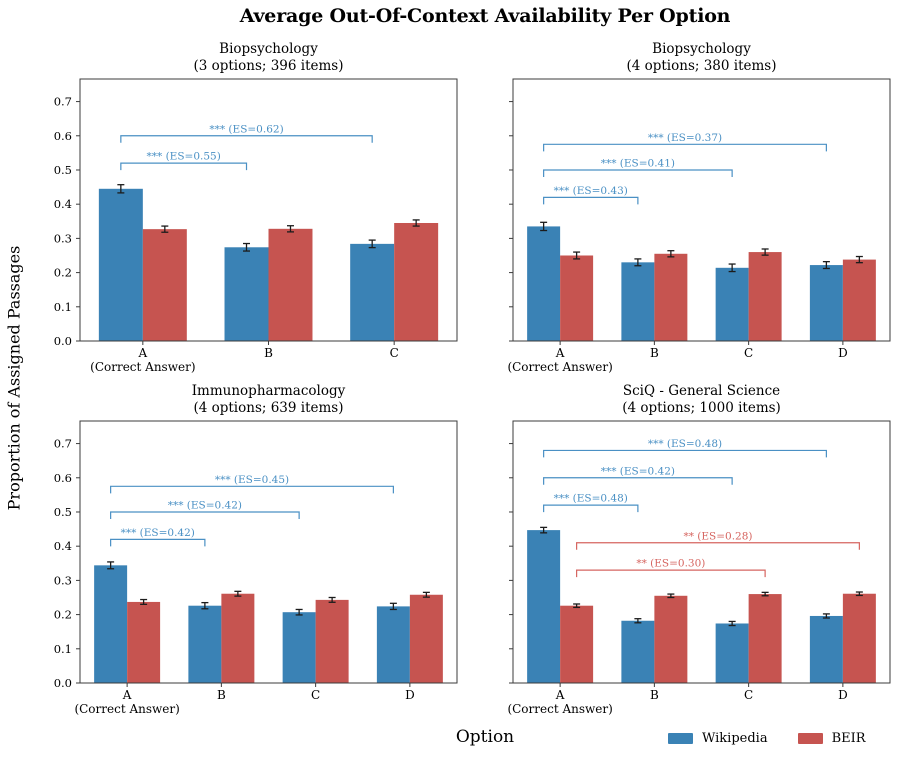  I want to click on x-tick-label: A, so click(560, 695).